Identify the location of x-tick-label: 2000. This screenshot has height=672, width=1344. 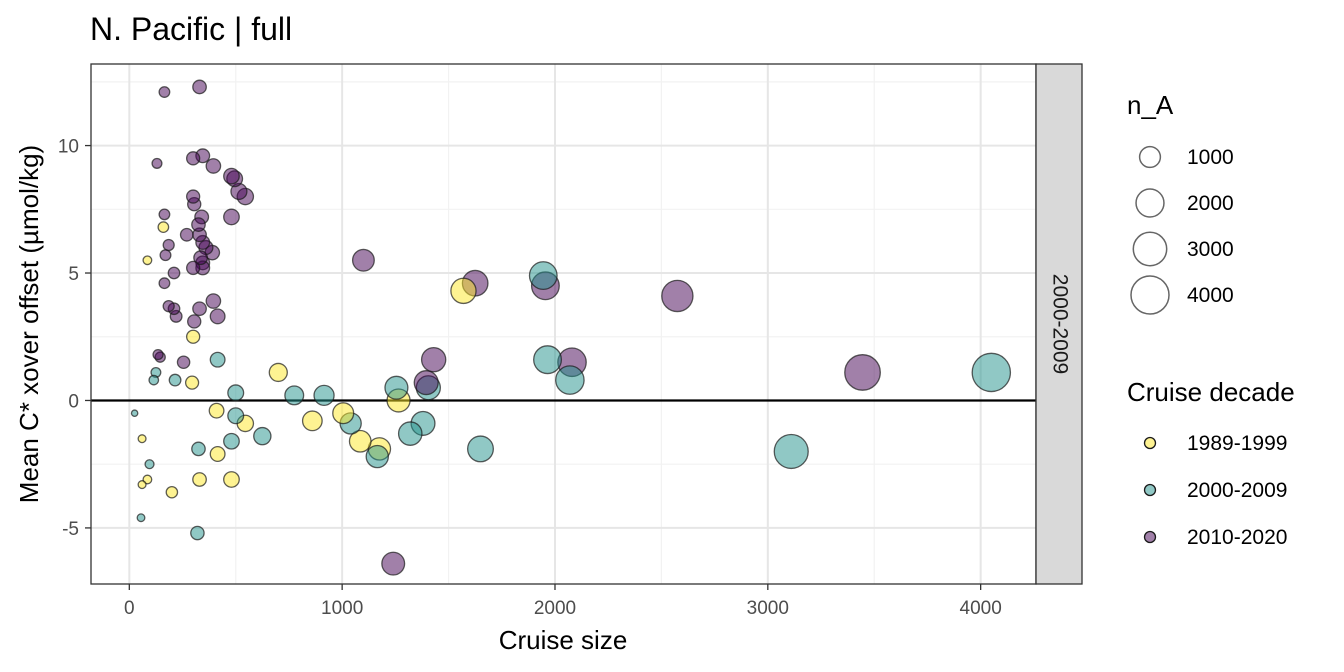
(555, 608).